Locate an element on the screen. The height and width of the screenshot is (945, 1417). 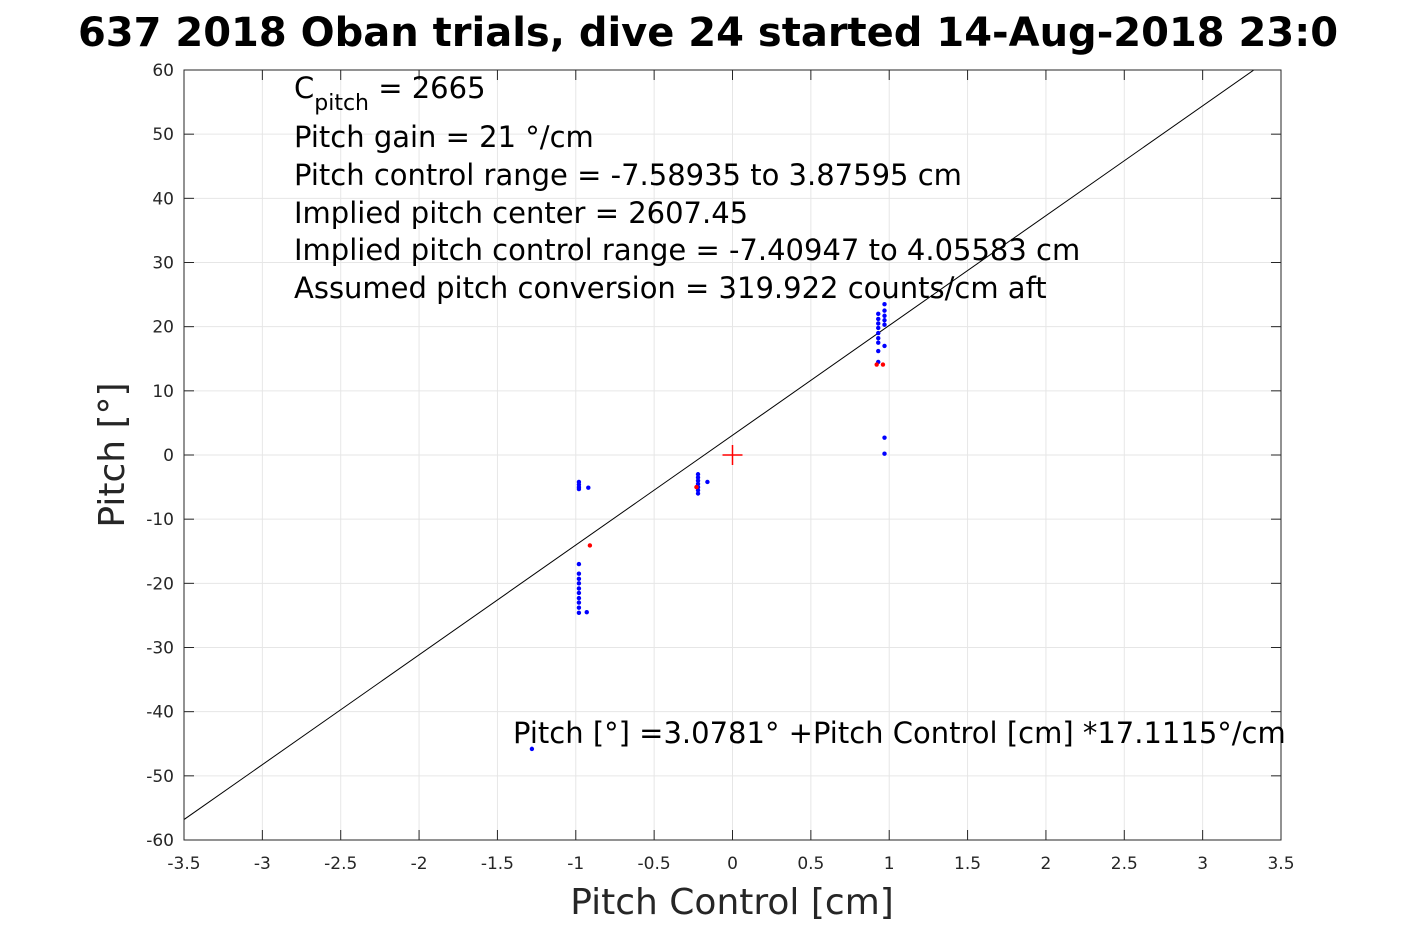
y-tick-label: -50 is located at coordinates (160, 777).